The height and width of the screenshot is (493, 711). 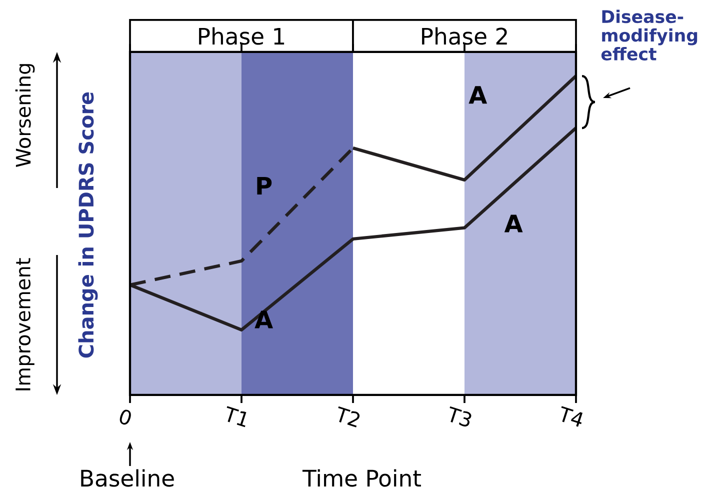 I want to click on text: Phase 1, so click(x=241, y=36).